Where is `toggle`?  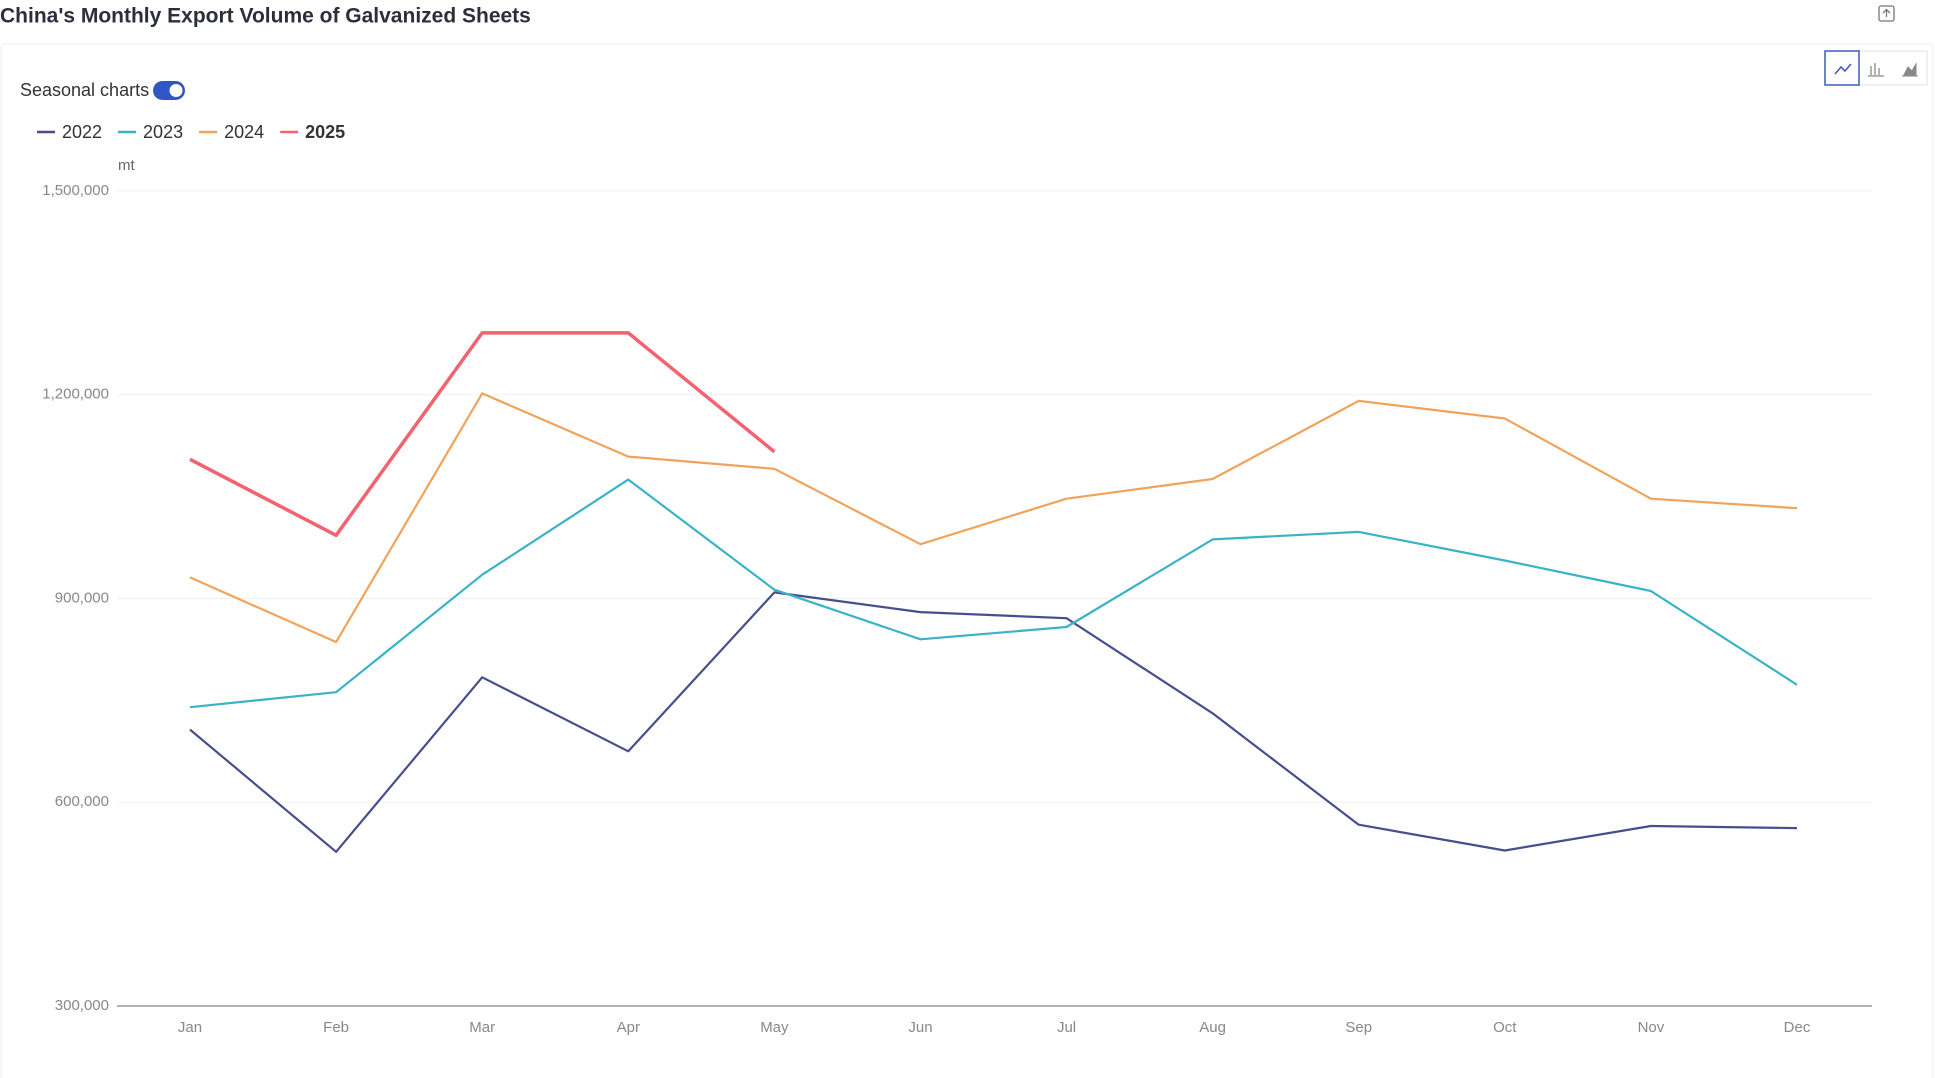 toggle is located at coordinates (169, 90).